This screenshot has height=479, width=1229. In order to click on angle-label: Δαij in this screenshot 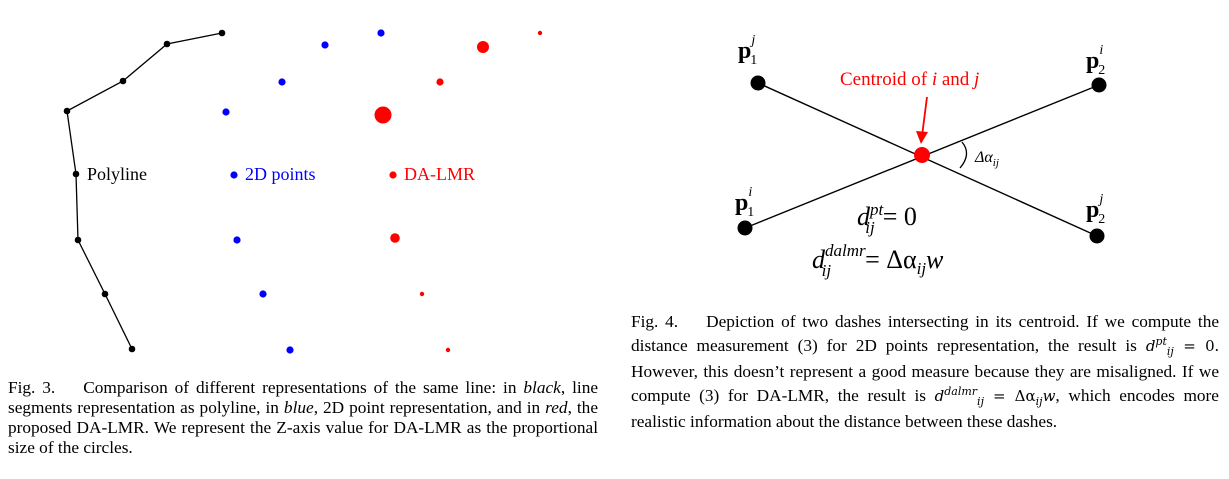, I will do `click(986, 159)`.